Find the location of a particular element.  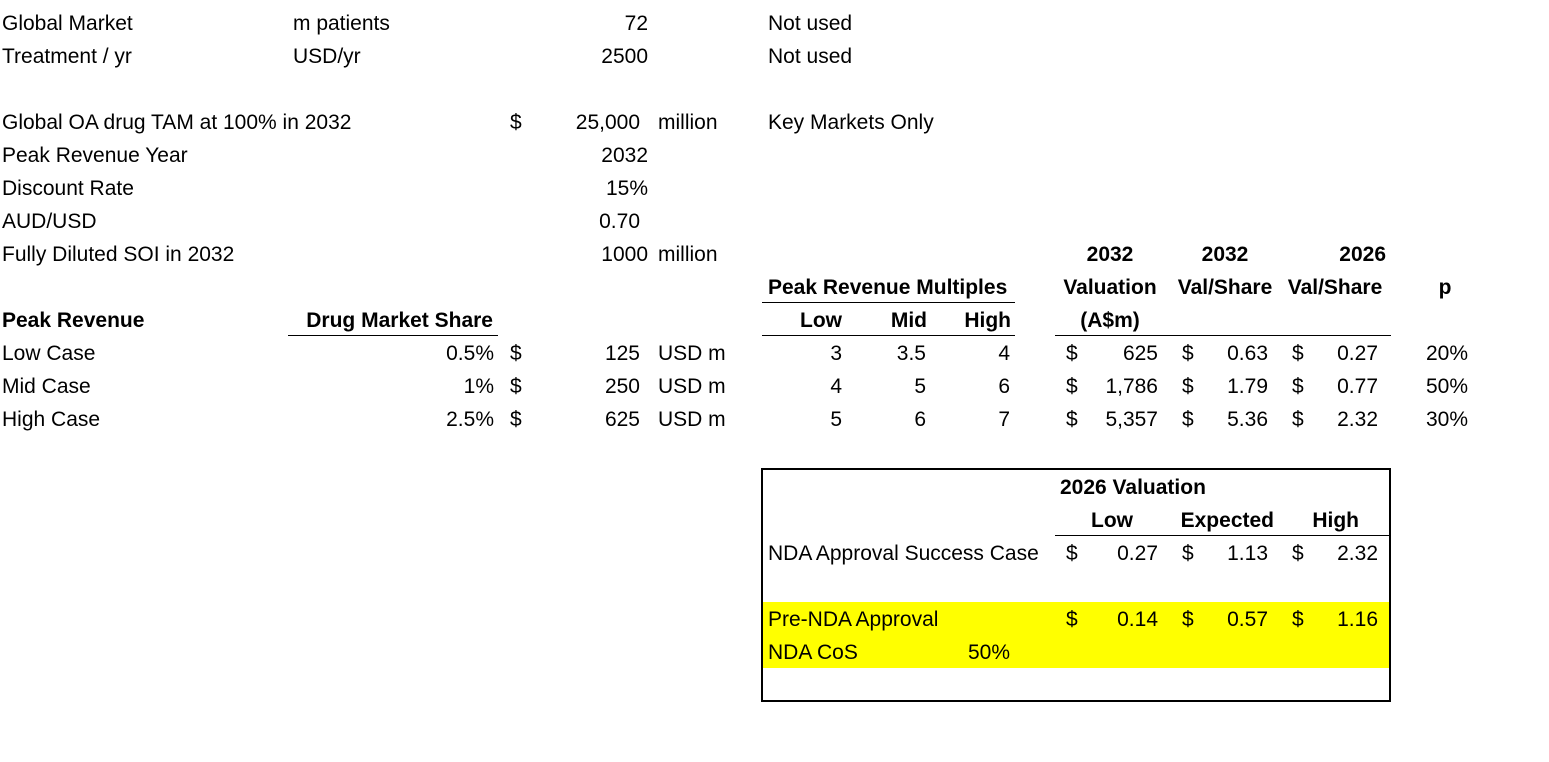

discount-rate-value: 15% is located at coordinates (626, 188).